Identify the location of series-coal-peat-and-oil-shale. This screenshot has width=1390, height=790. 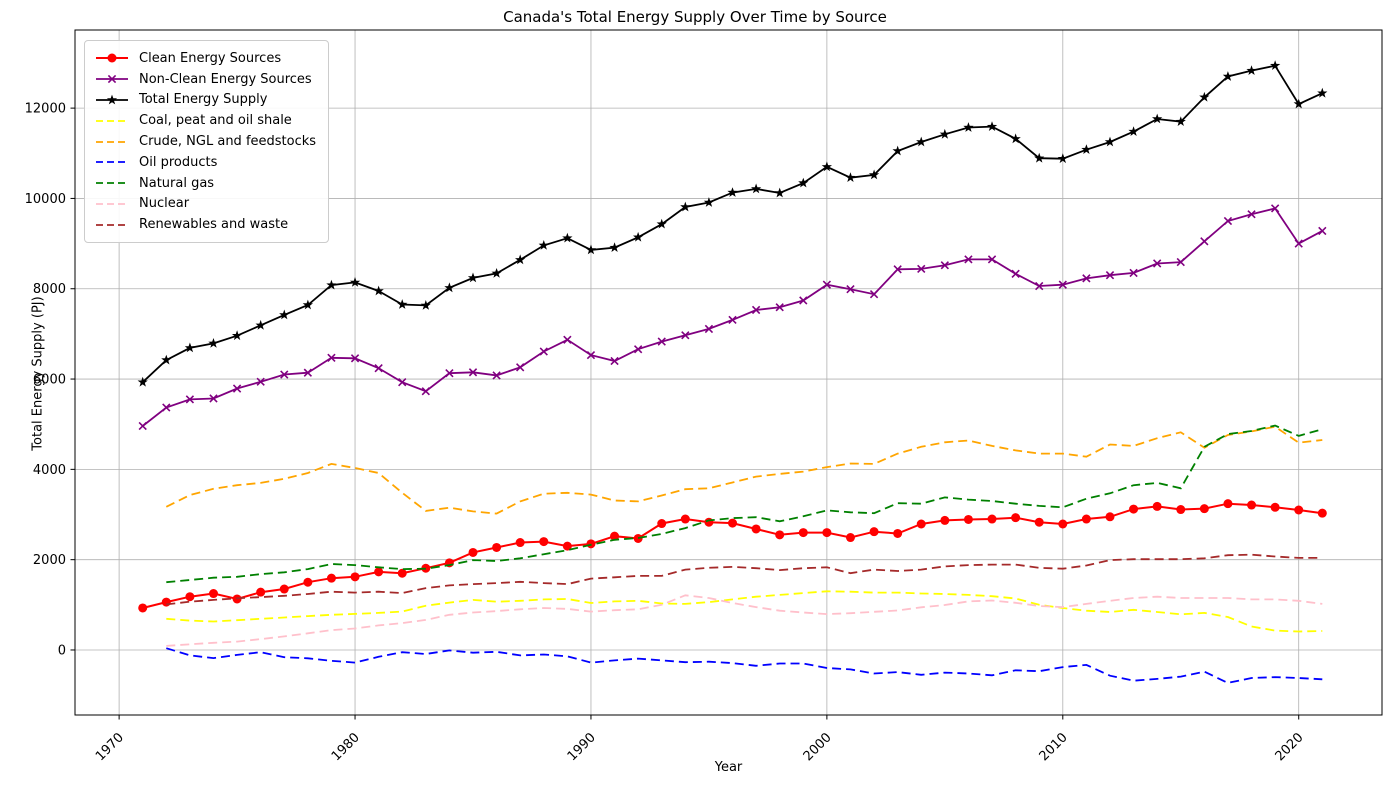
(744, 611).